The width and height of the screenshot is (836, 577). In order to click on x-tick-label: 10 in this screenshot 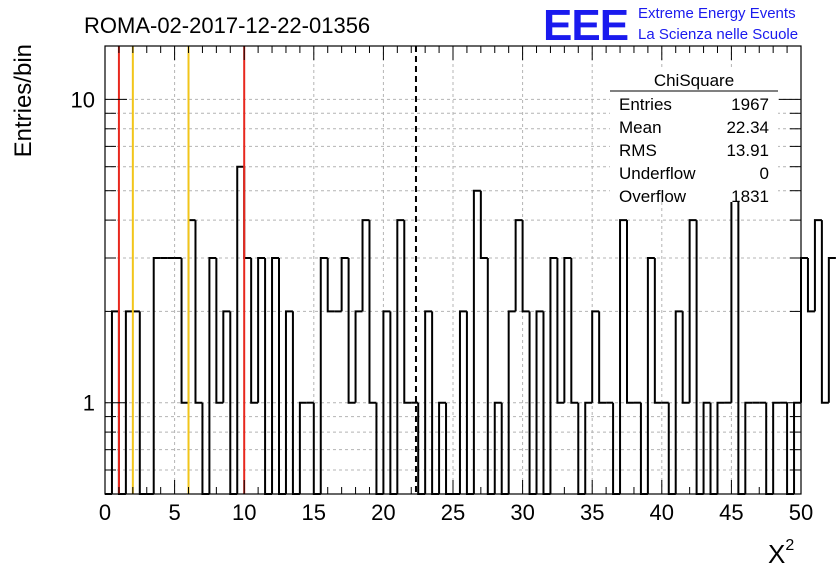, I will do `click(244, 512)`.